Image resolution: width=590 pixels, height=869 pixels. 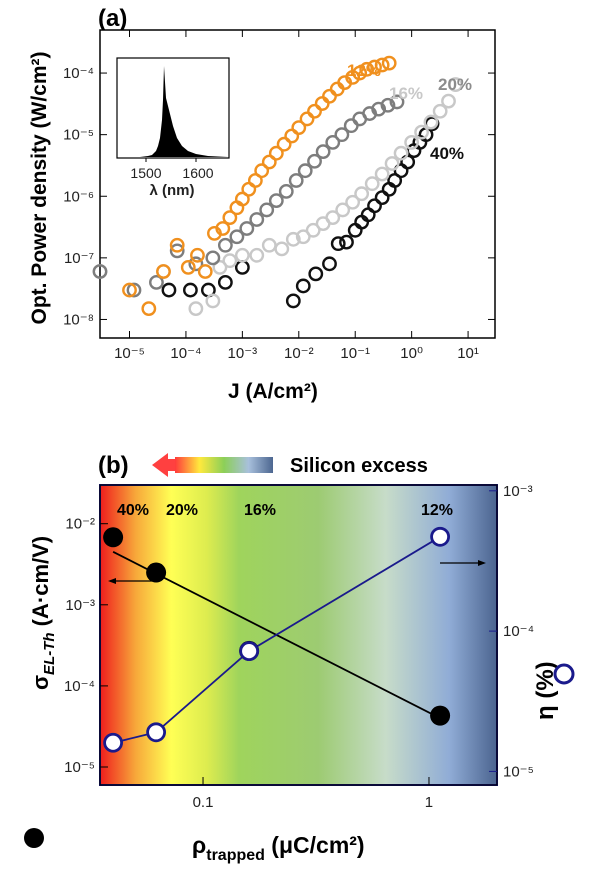 What do you see at coordinates (468, 353) in the screenshot?
I see `x-tick-label: 10¹` at bounding box center [468, 353].